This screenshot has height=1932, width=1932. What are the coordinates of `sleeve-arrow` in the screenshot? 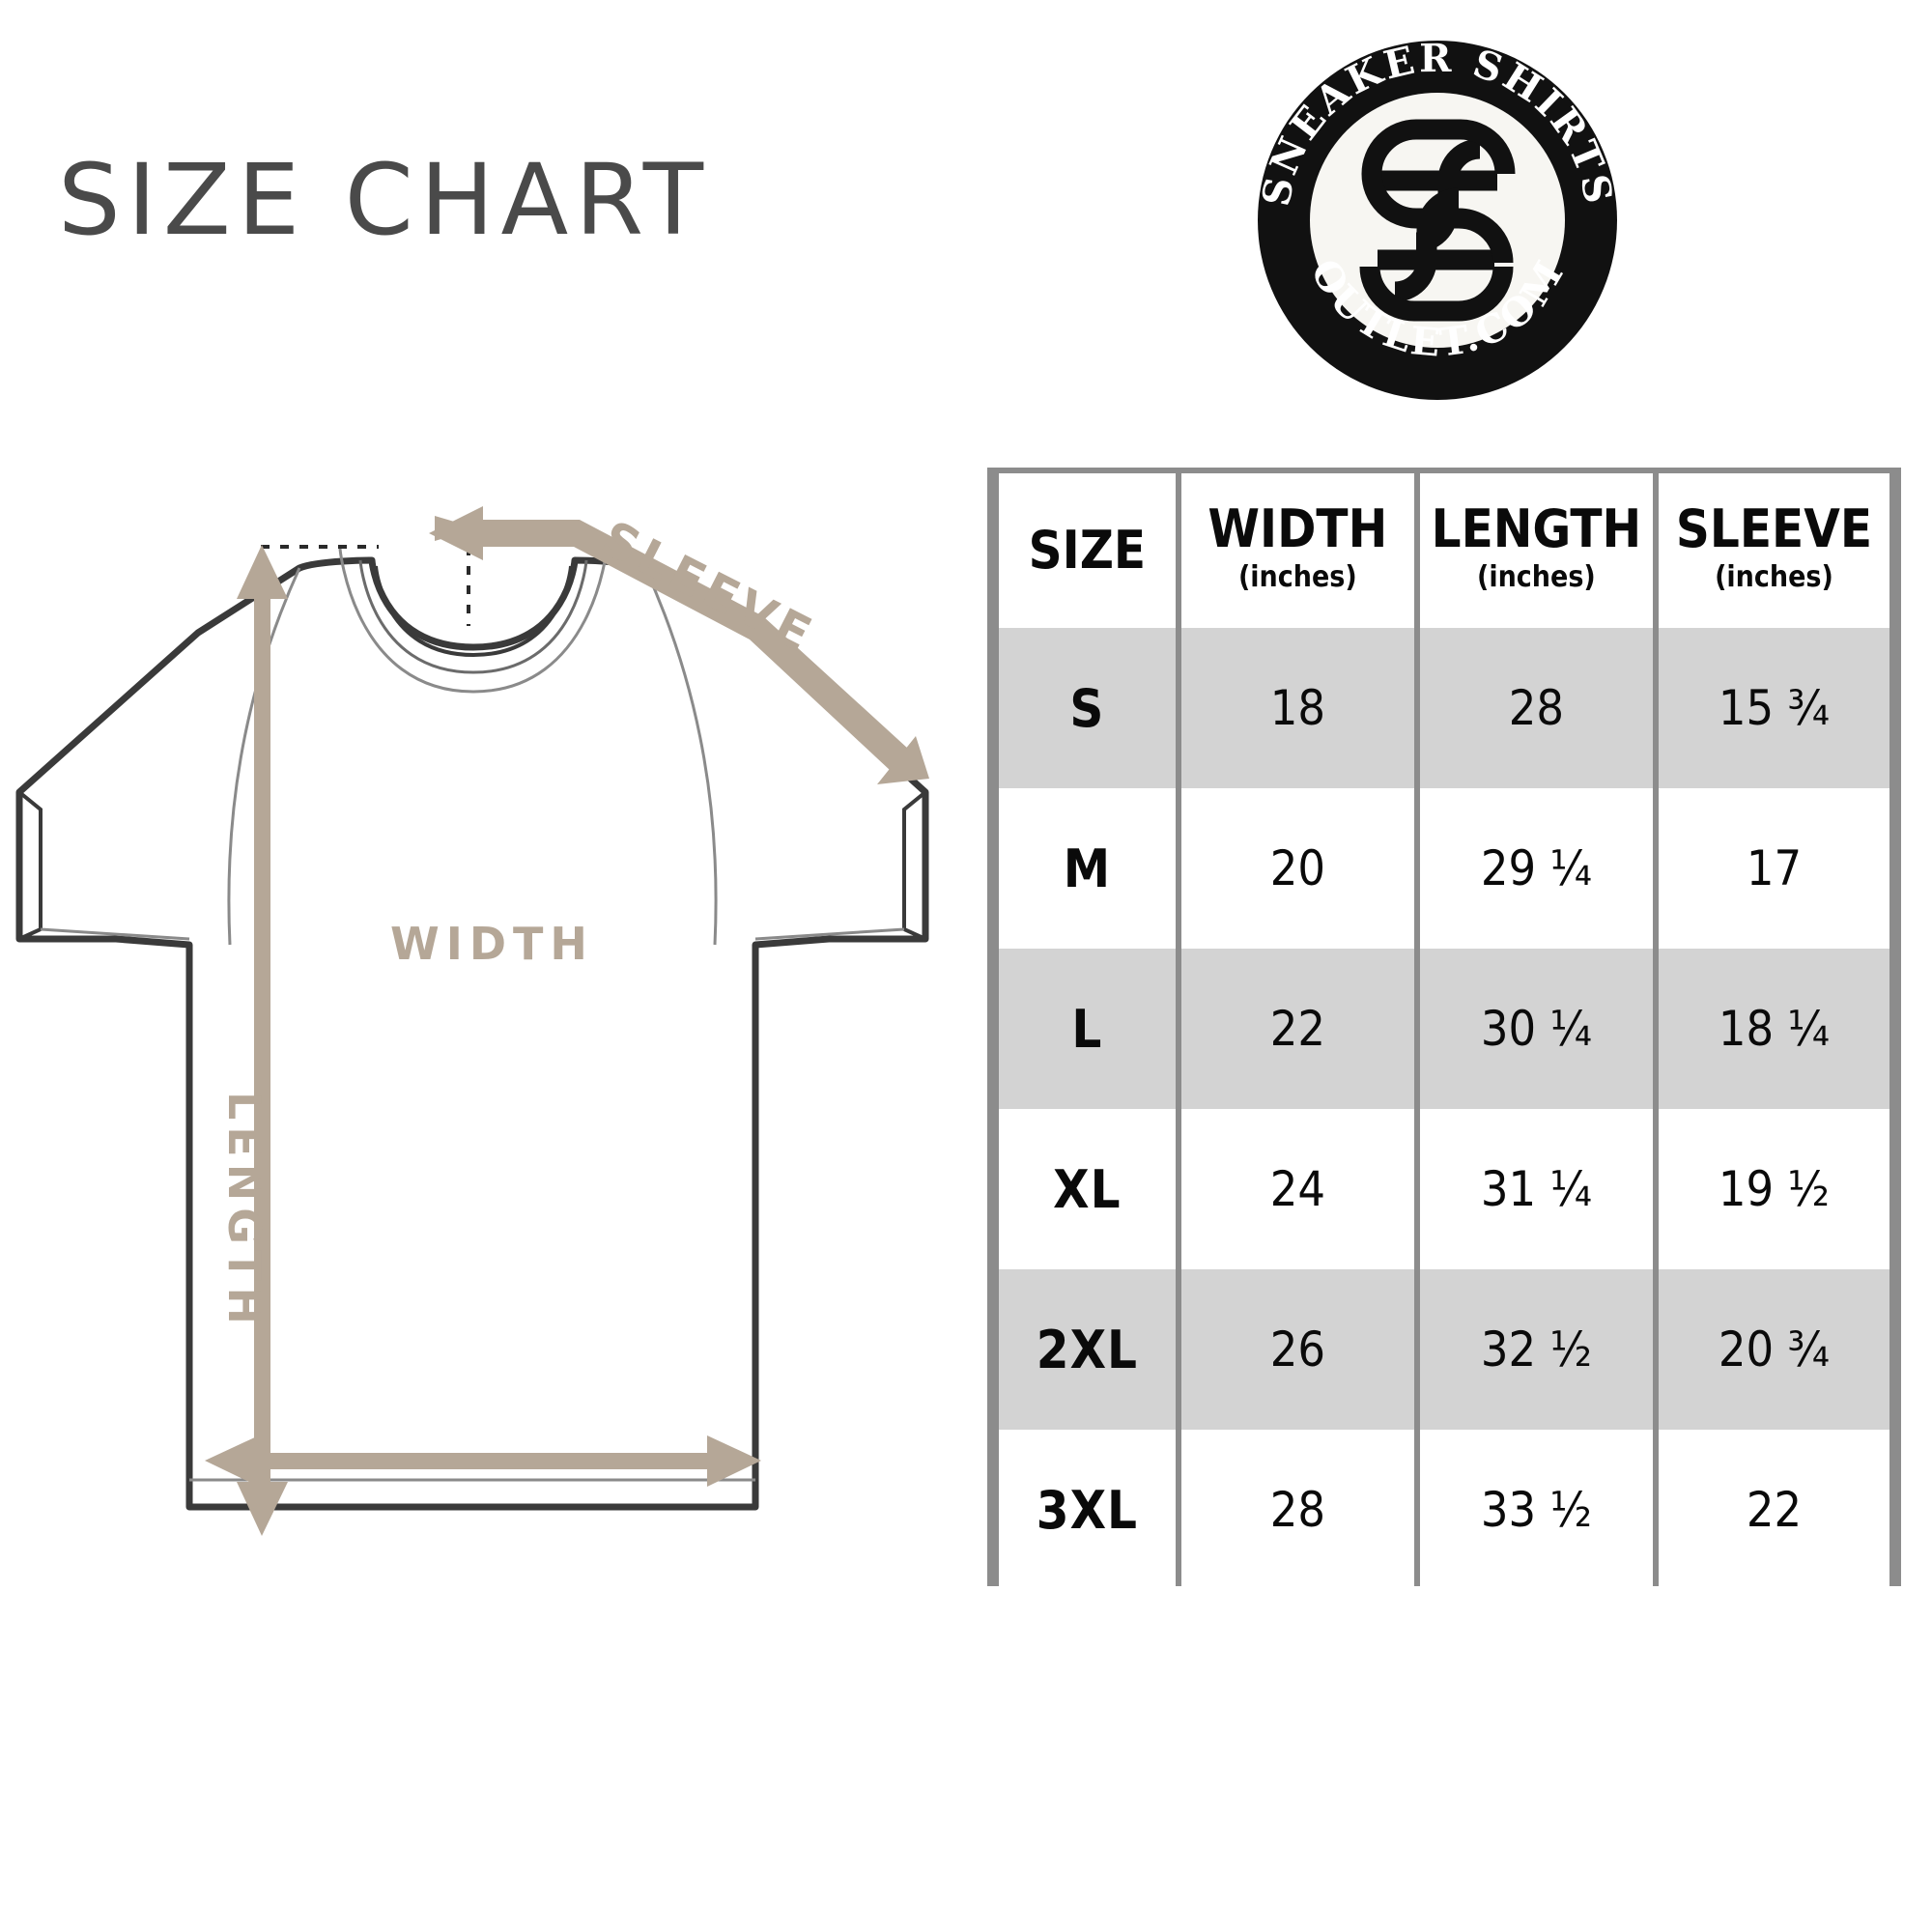 It's located at (656, 645).